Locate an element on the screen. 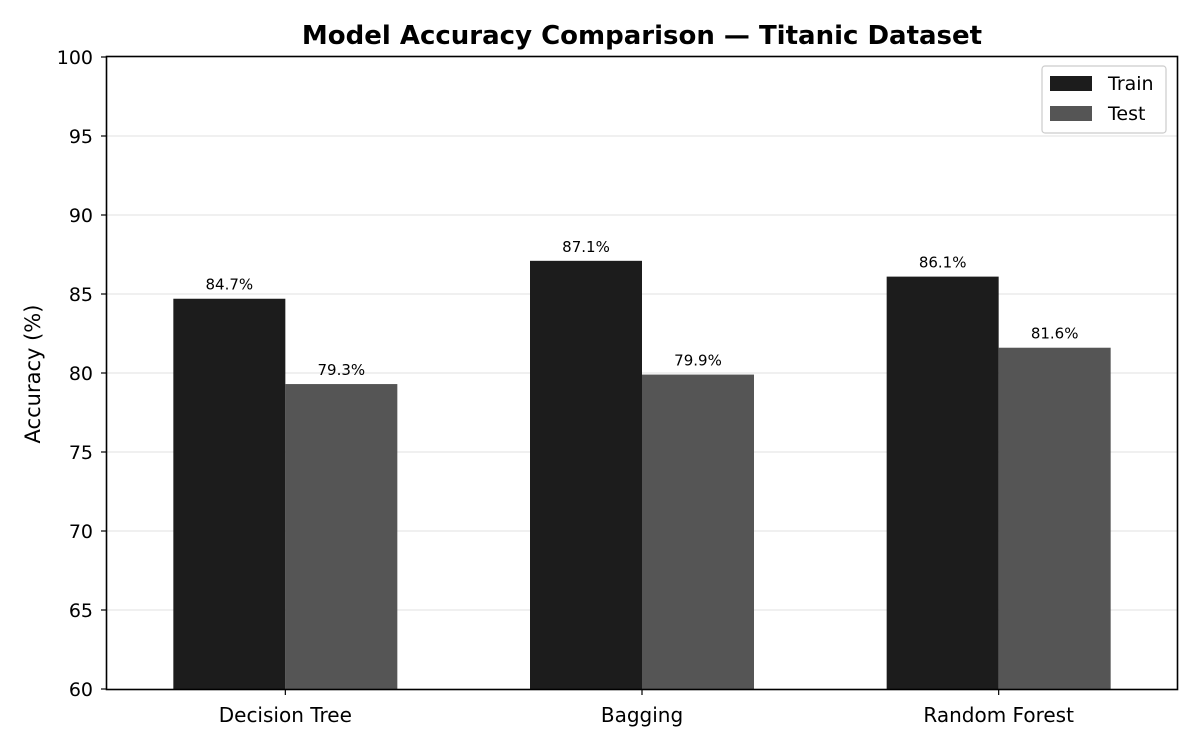 The image size is (1200, 750). legend-swatch-test is located at coordinates (1071, 113).